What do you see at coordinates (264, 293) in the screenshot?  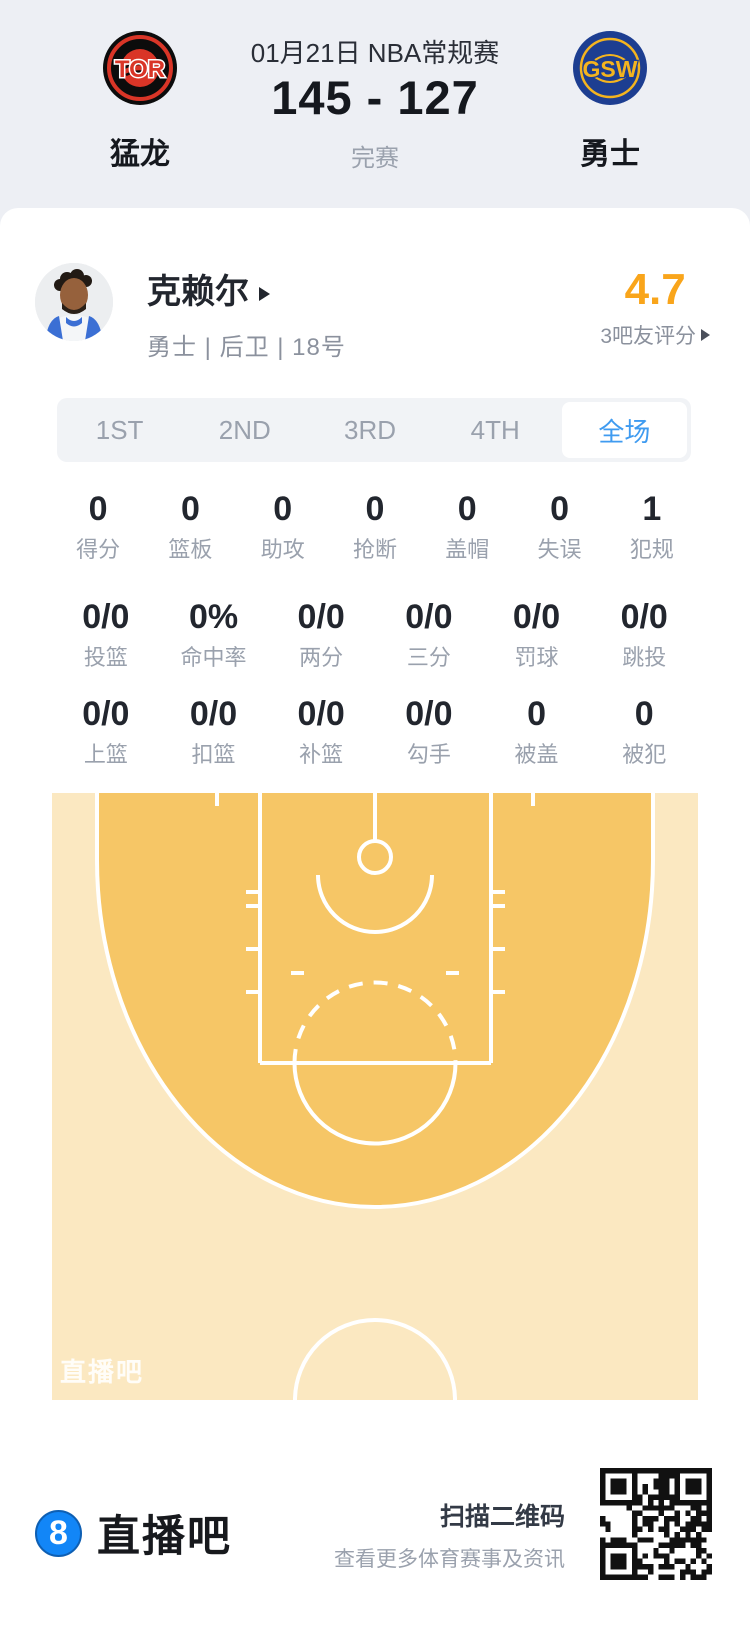 I see `player-detail-caret-icon` at bounding box center [264, 293].